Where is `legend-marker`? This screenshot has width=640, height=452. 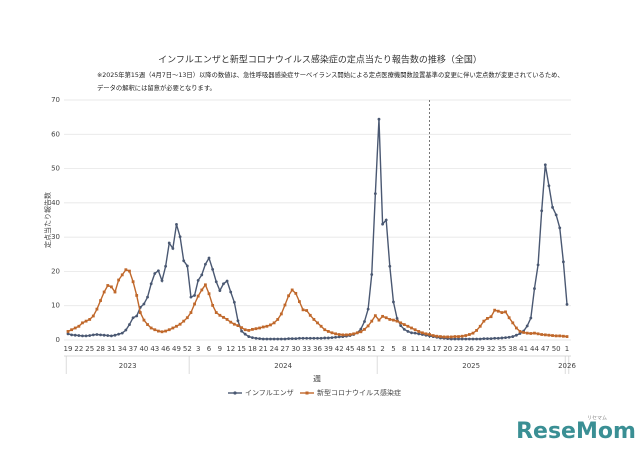
legend-marker is located at coordinates (235, 393).